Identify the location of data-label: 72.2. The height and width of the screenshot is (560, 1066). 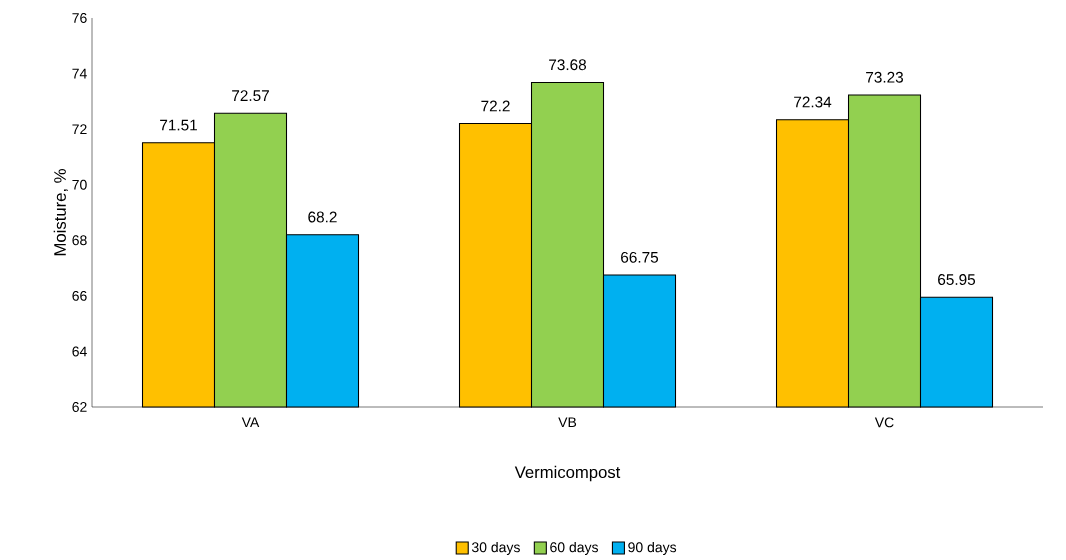
(495, 106).